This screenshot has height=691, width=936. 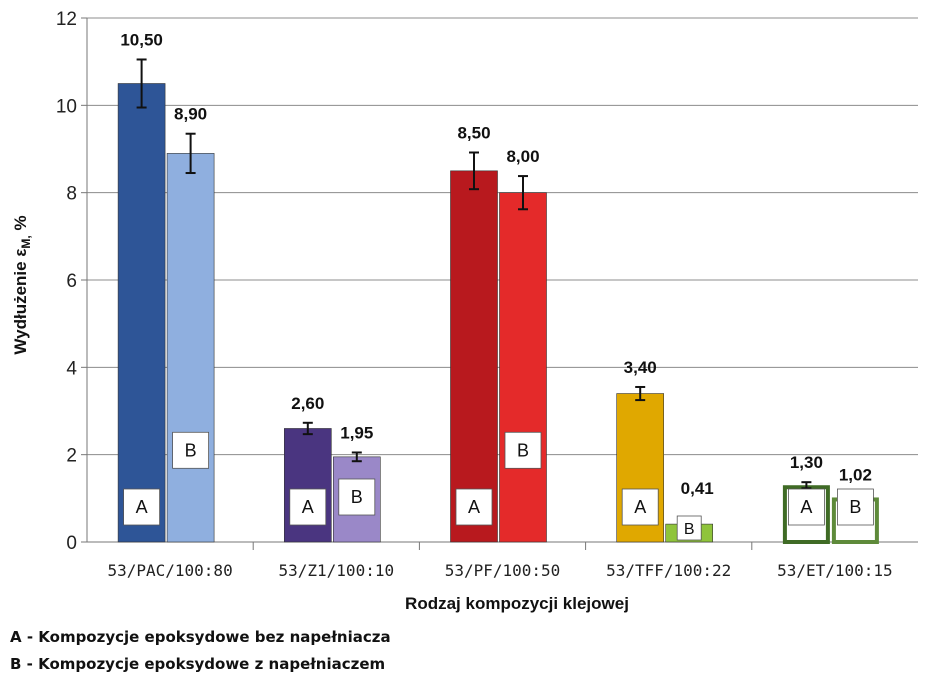 I want to click on legend-key-b: B, so click(x=16, y=664).